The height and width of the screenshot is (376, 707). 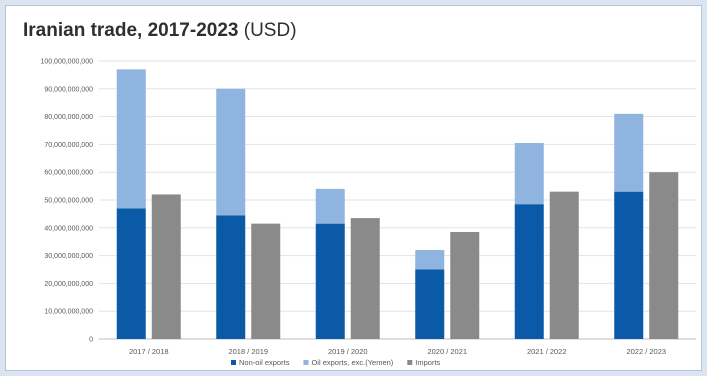 I want to click on y-tick-label: 90,000,000,000, so click(x=68, y=89).